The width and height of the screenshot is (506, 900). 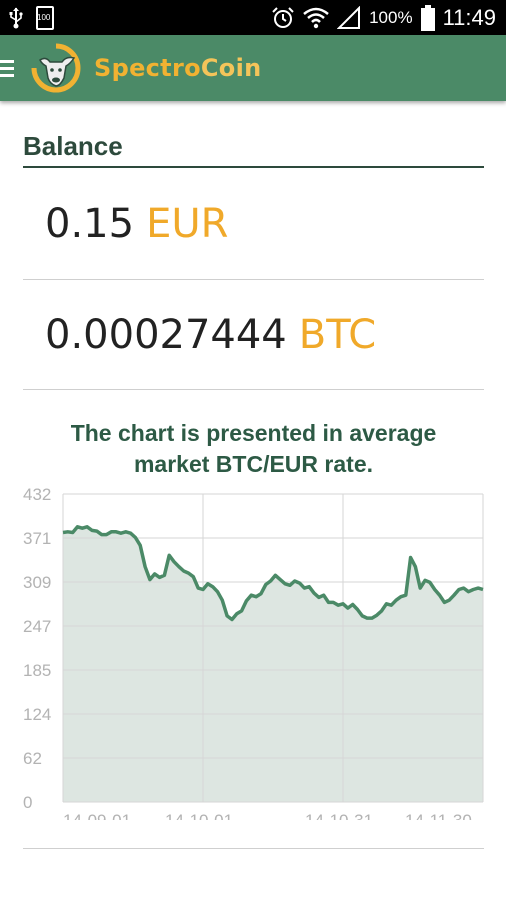 What do you see at coordinates (147, 68) in the screenshot?
I see `brand-part-1: Spectro` at bounding box center [147, 68].